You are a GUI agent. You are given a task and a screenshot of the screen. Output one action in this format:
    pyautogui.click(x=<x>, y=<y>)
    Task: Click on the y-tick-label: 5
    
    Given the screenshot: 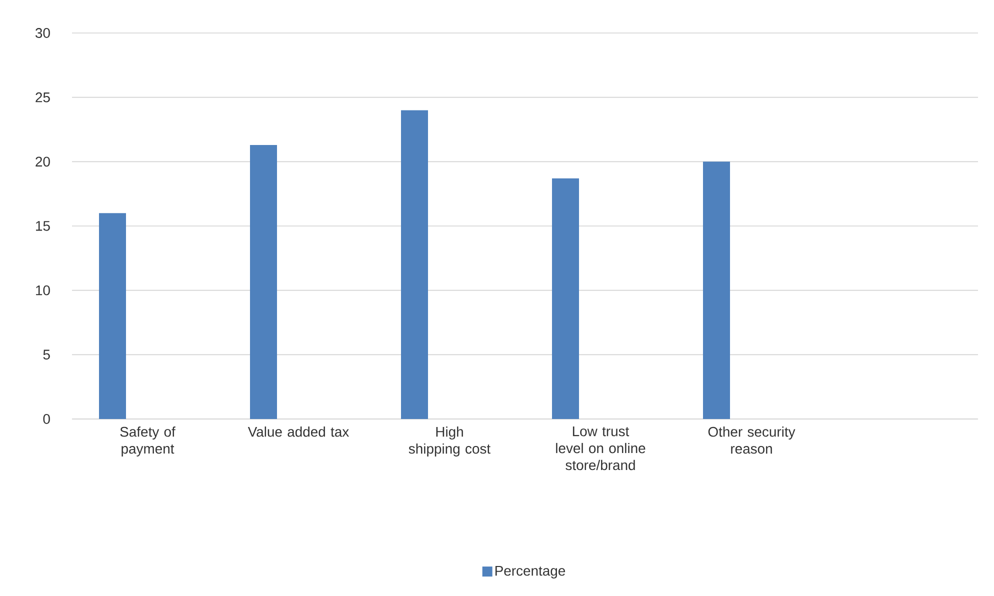 What is the action you would take?
    pyautogui.click(x=46, y=355)
    